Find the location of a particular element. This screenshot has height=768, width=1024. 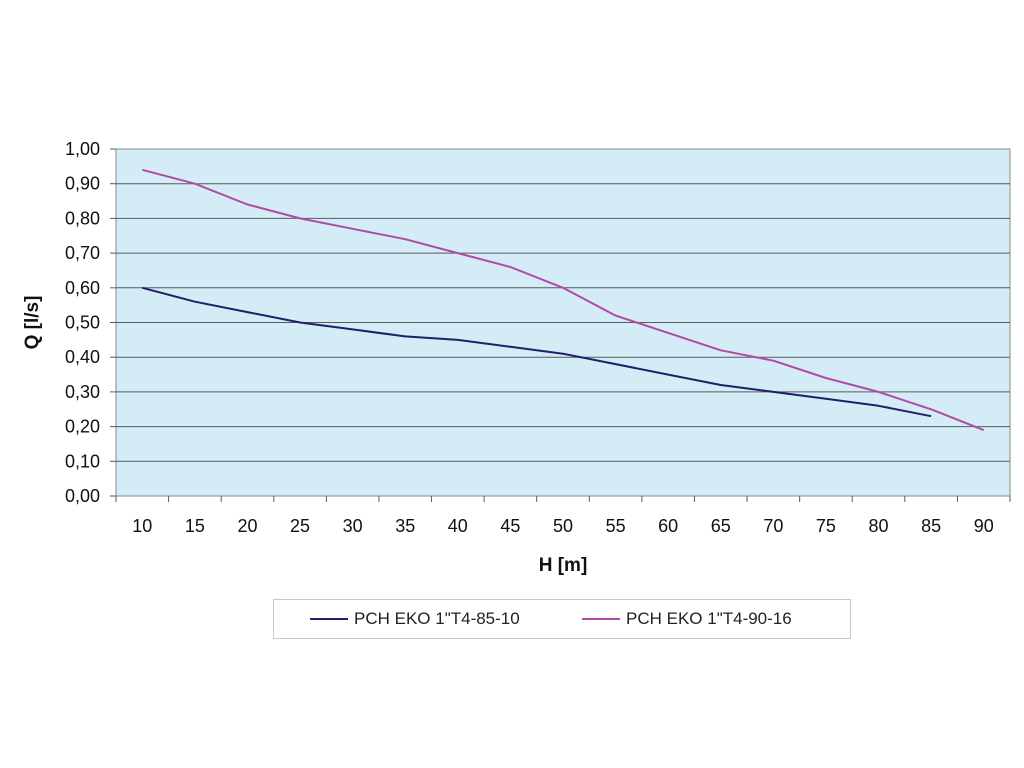

x-tick-label: 75 is located at coordinates (826, 526).